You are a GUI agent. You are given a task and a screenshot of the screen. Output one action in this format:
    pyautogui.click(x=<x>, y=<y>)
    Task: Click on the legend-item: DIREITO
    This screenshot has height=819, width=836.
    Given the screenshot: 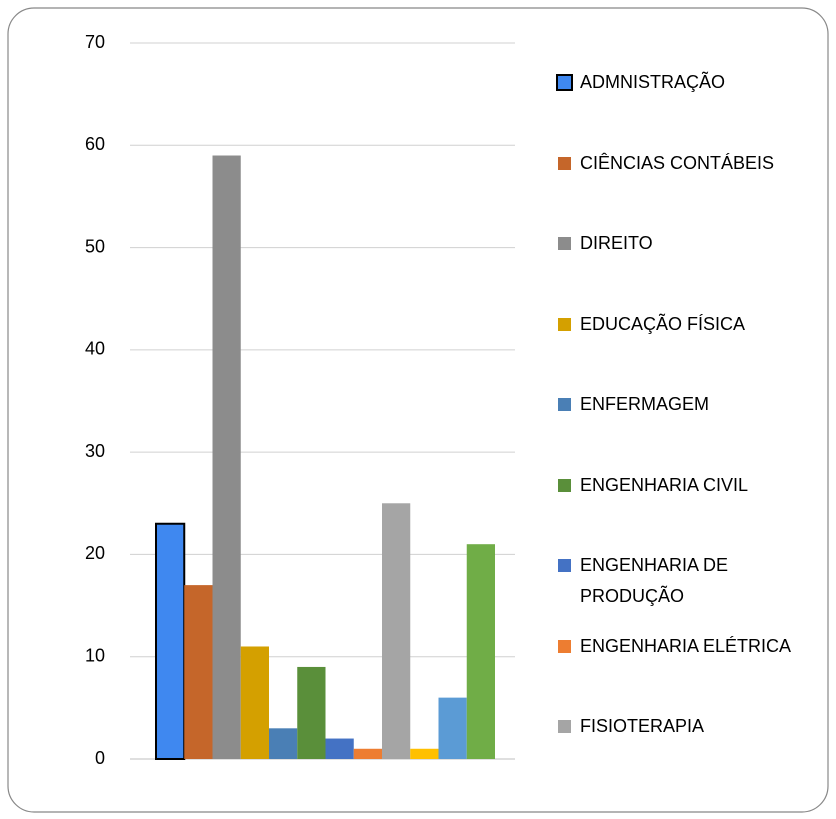 What is the action you would take?
    pyautogui.click(x=683, y=243)
    